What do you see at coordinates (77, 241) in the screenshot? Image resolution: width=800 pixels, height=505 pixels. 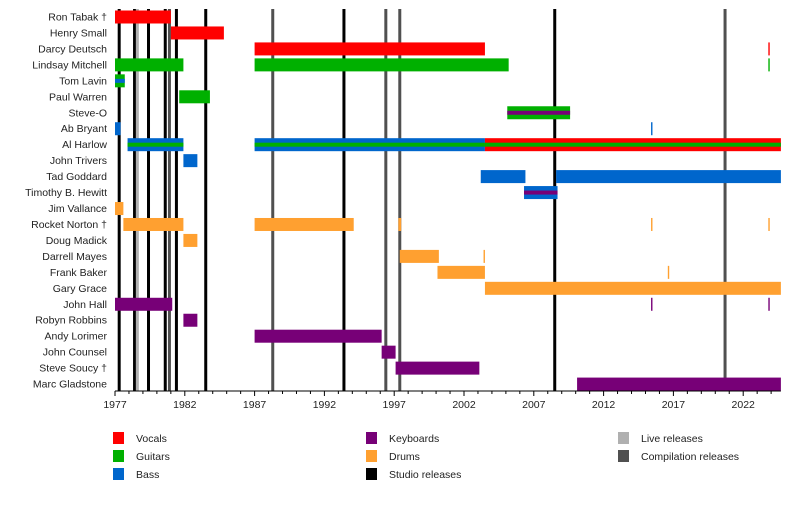 I see `member-label: Doug Madick` at bounding box center [77, 241].